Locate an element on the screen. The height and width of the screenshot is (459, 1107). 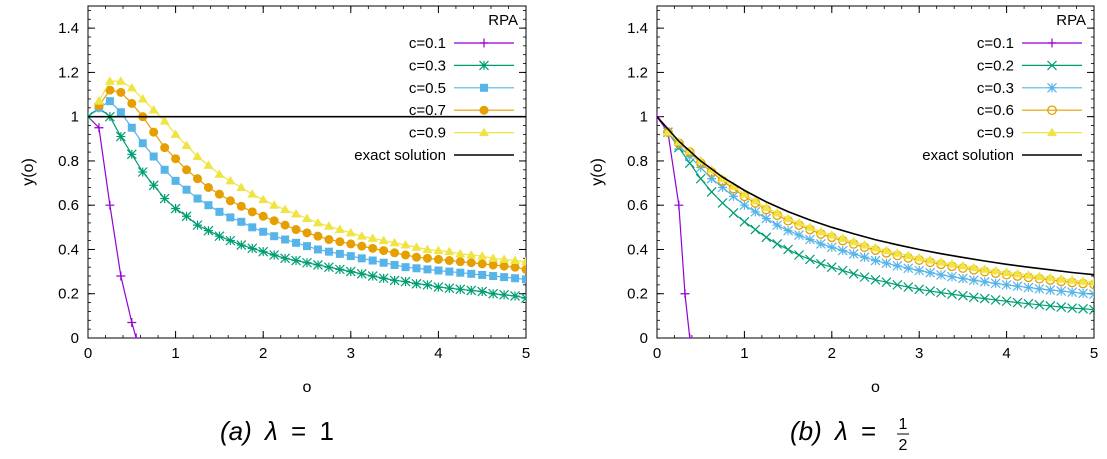
caption-a: (a) λ = 1 is located at coordinates (277, 431).